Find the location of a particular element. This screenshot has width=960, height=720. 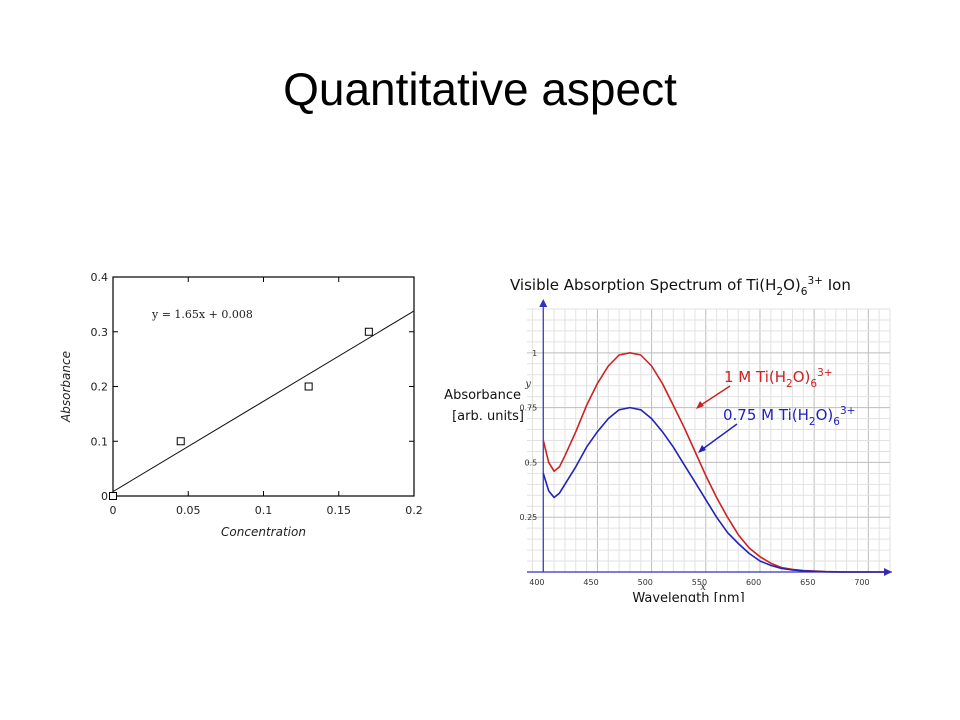

x-tick-label: 500 is located at coordinates (645, 582).